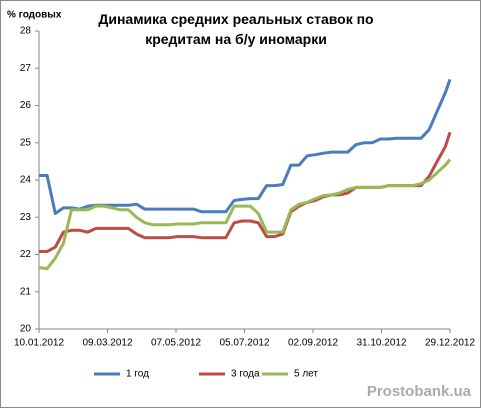  Describe the element at coordinates (26, 31) in the screenshot. I see `y-tick-label: 28` at that location.